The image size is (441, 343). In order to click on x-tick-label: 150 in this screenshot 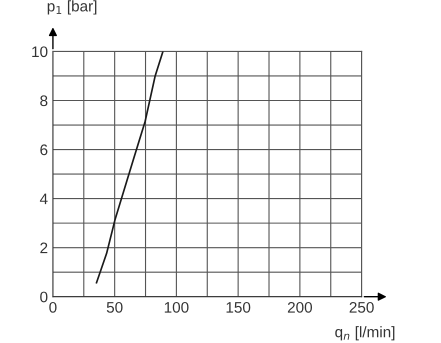, I will do `click(238, 307)`.